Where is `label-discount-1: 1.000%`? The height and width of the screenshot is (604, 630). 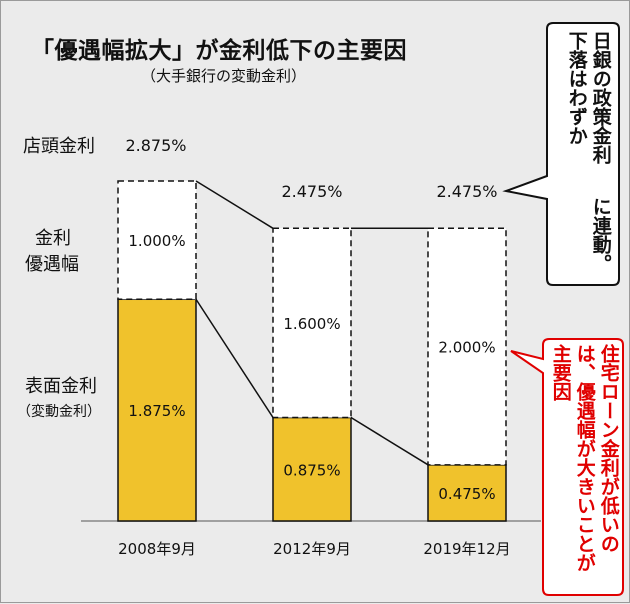 label-discount-1: 1.000% is located at coordinates (156, 241).